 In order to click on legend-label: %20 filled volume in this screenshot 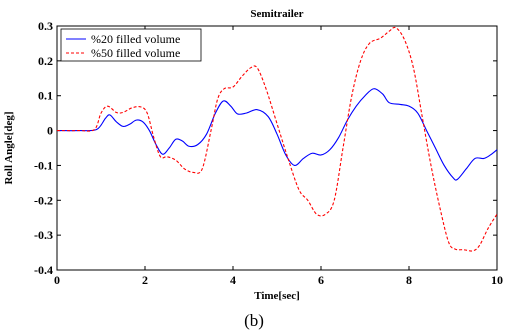, I will do `click(135, 39)`.